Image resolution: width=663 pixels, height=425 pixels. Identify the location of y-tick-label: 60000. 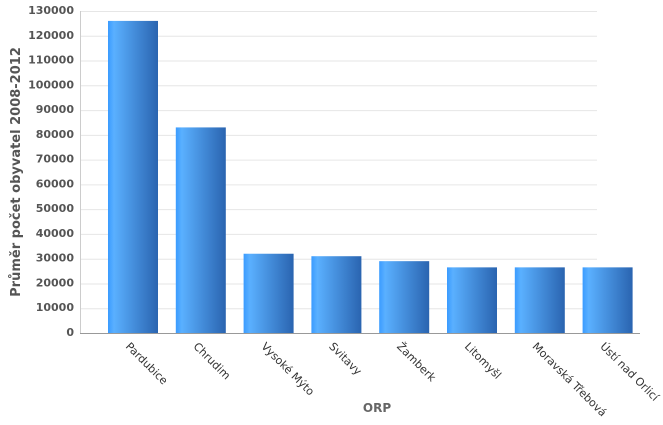
(55, 183).